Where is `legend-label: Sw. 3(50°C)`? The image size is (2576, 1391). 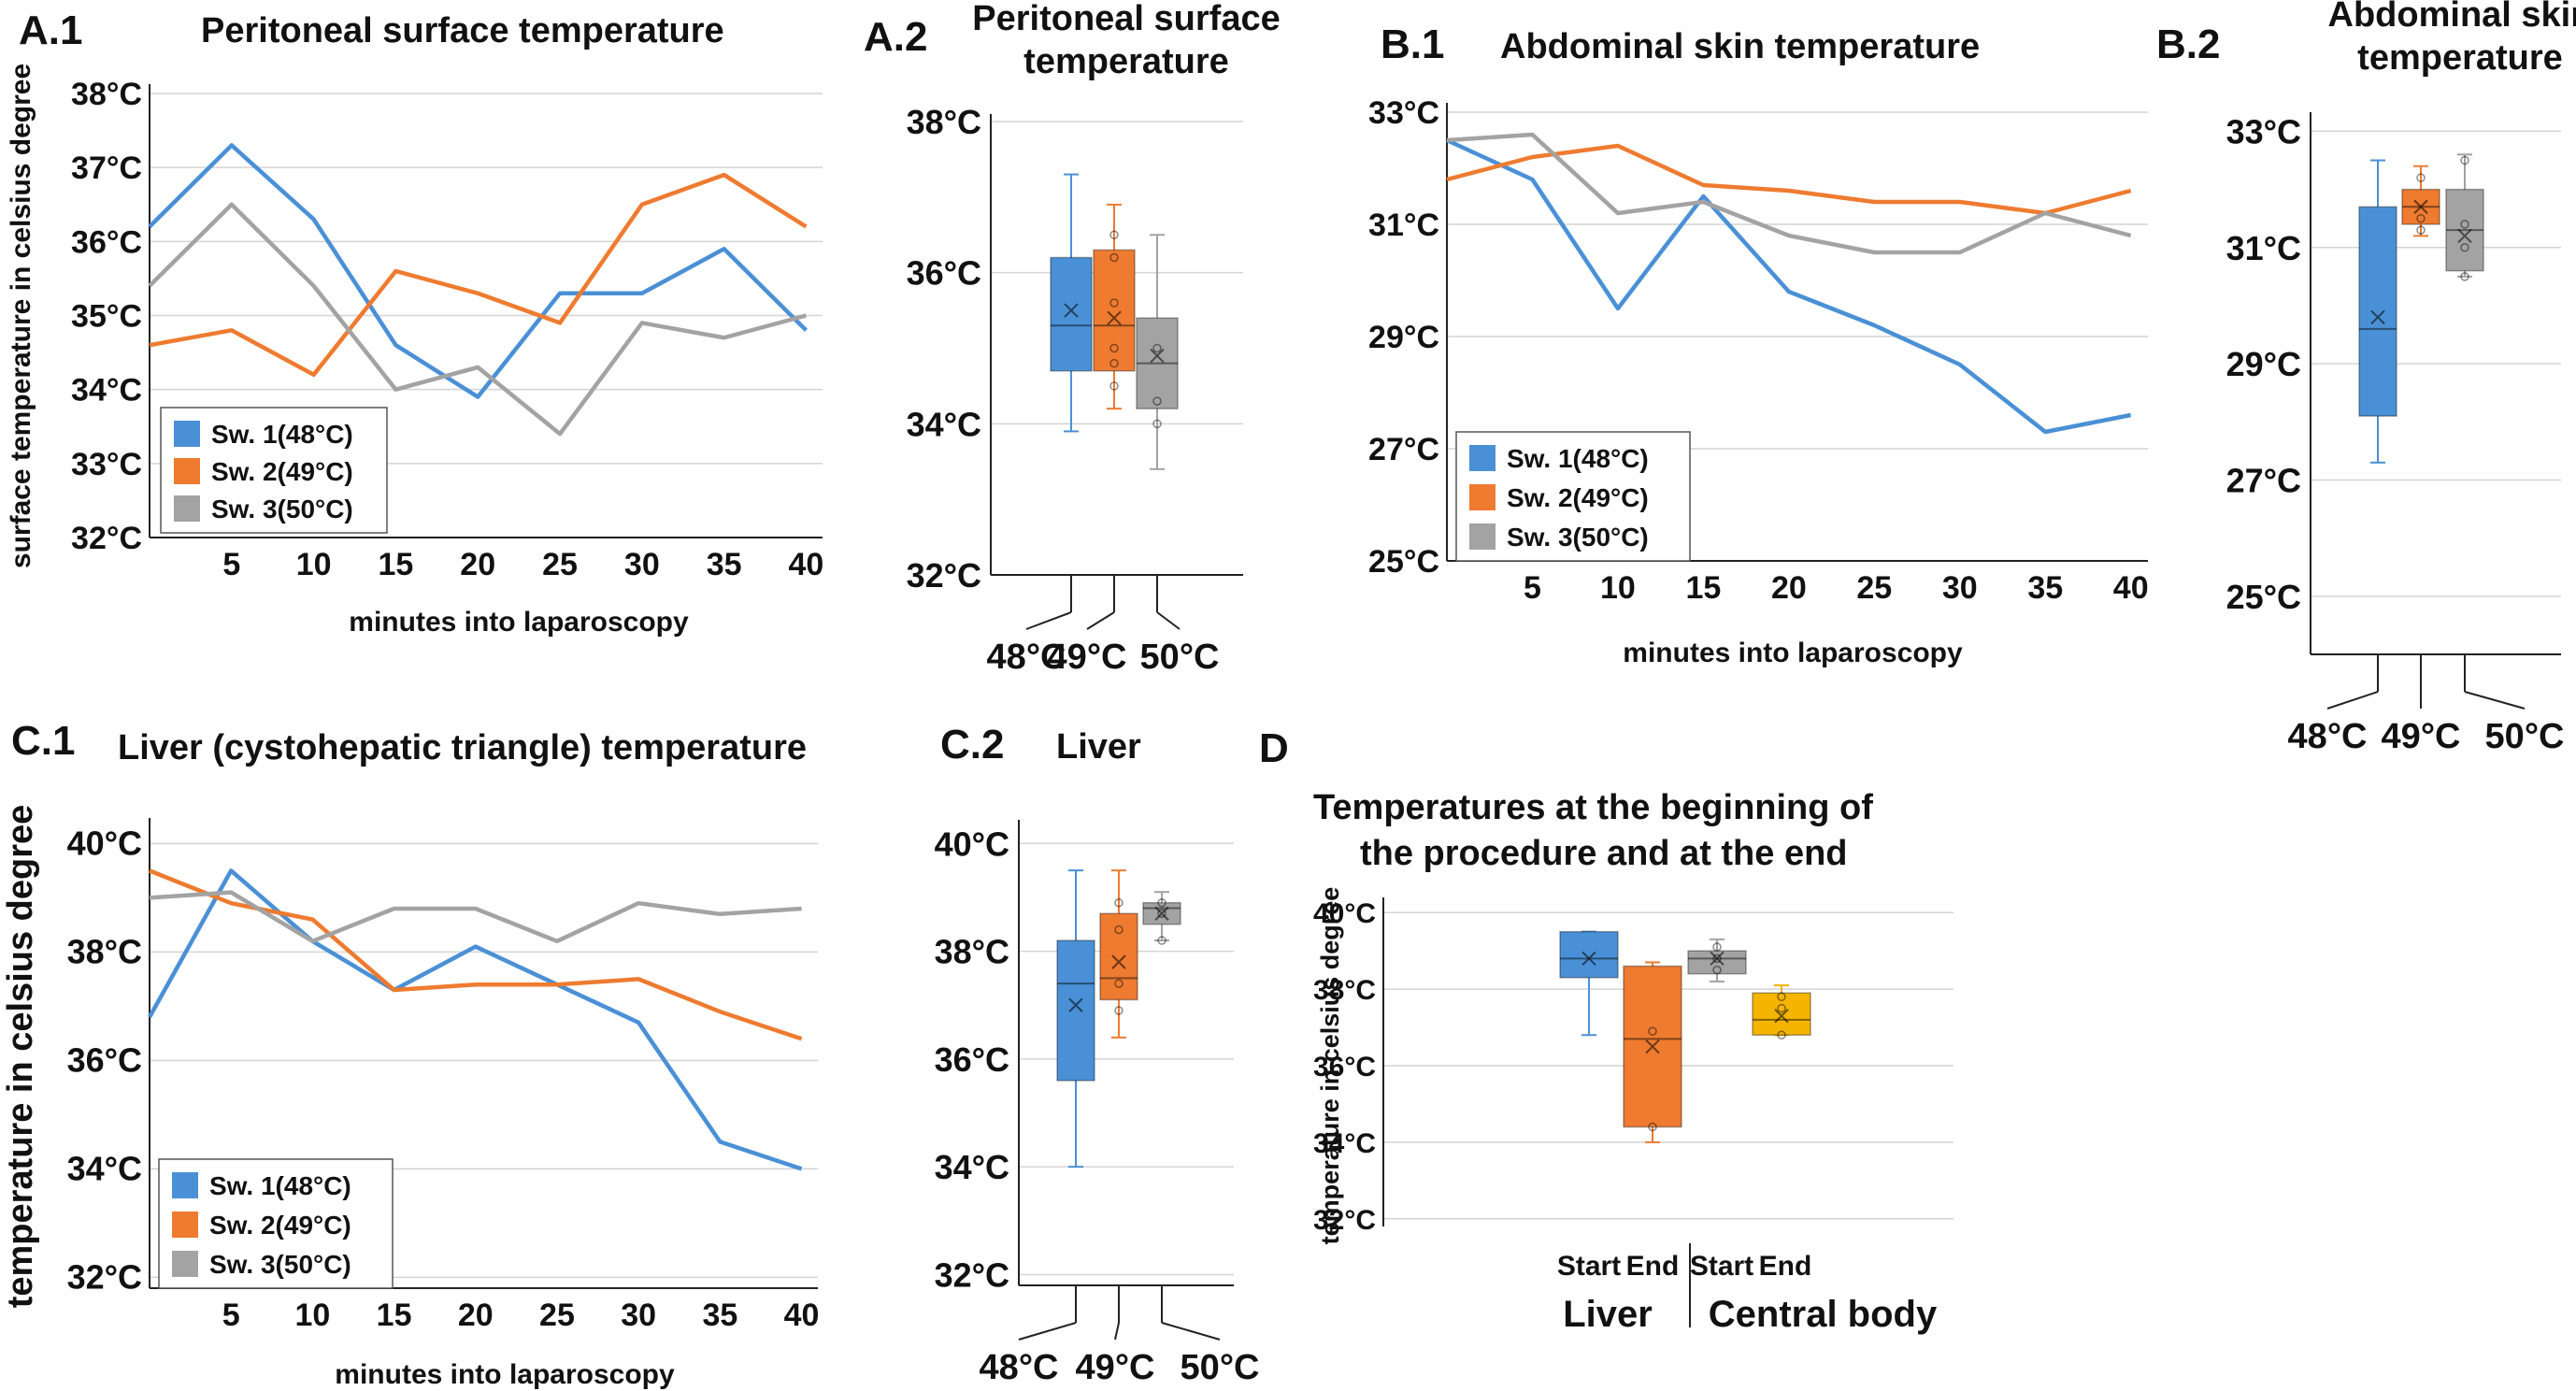 legend-label: Sw. 3(50°C) is located at coordinates (282, 509).